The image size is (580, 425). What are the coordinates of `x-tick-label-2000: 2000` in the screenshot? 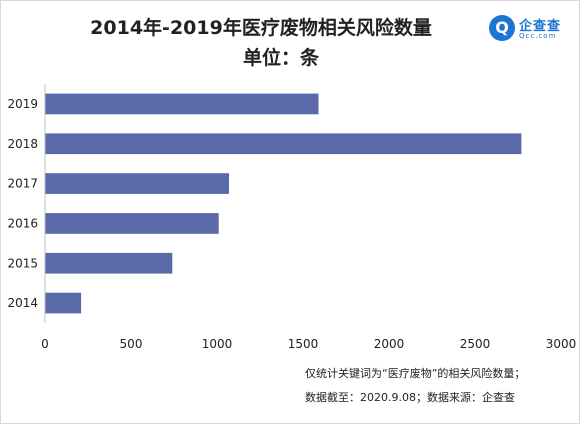 It's located at (389, 344).